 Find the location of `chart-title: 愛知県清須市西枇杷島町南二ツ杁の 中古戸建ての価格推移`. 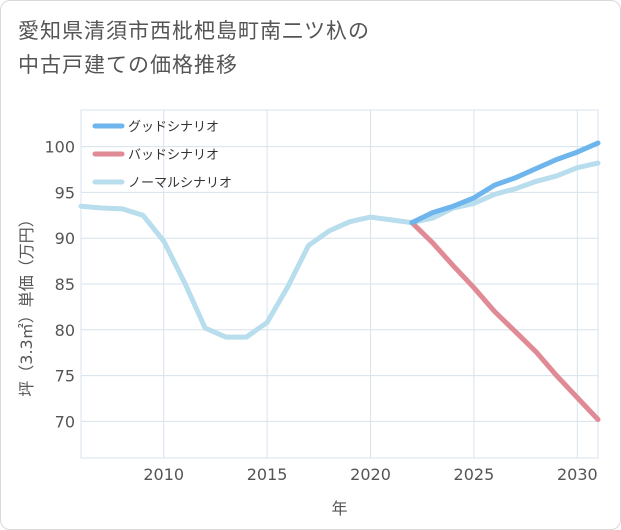

chart-title: 愛知県清須市西枇杷島町南二ツ杁の 中古戸建ての価格推移 is located at coordinates (298, 48).